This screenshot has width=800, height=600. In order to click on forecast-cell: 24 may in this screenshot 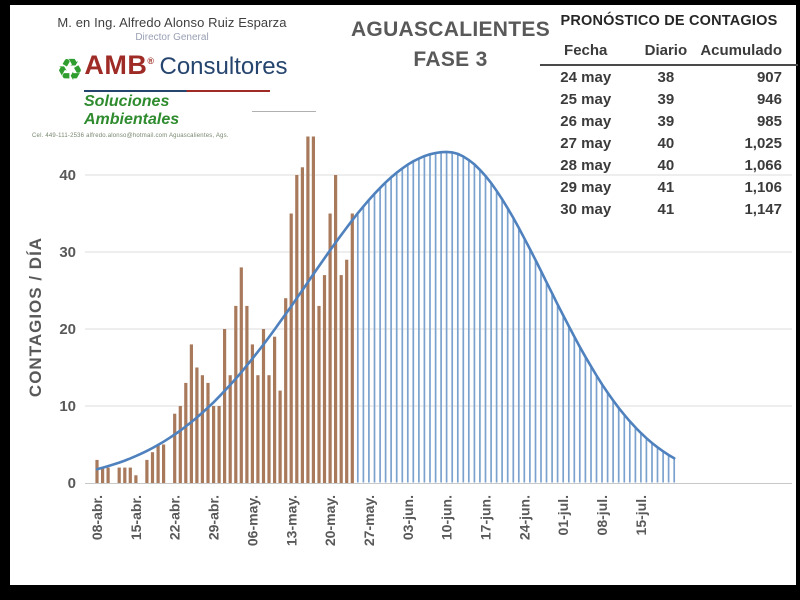, I will do `click(586, 77)`.